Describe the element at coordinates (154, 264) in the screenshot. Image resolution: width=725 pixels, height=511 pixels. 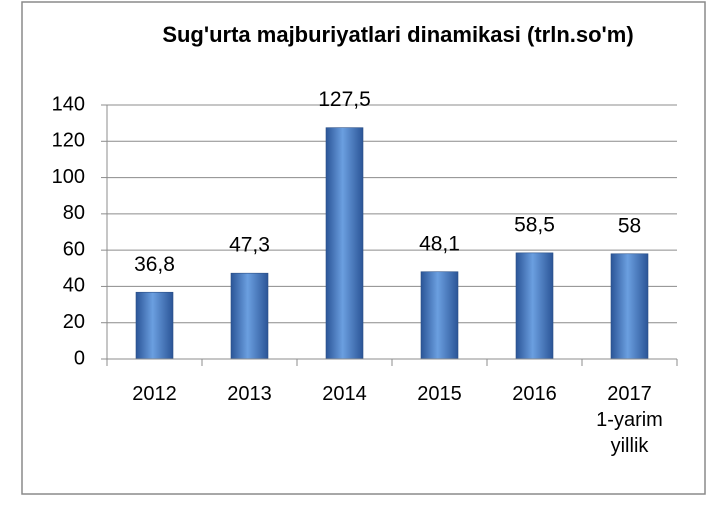
I see `value-label: 36,8` at that location.